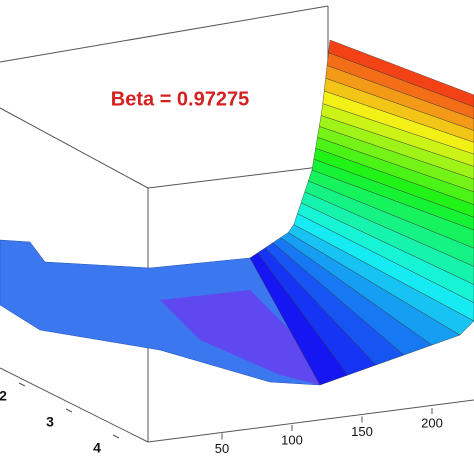  I want to click on x-tick-label: 50, so click(222, 448).